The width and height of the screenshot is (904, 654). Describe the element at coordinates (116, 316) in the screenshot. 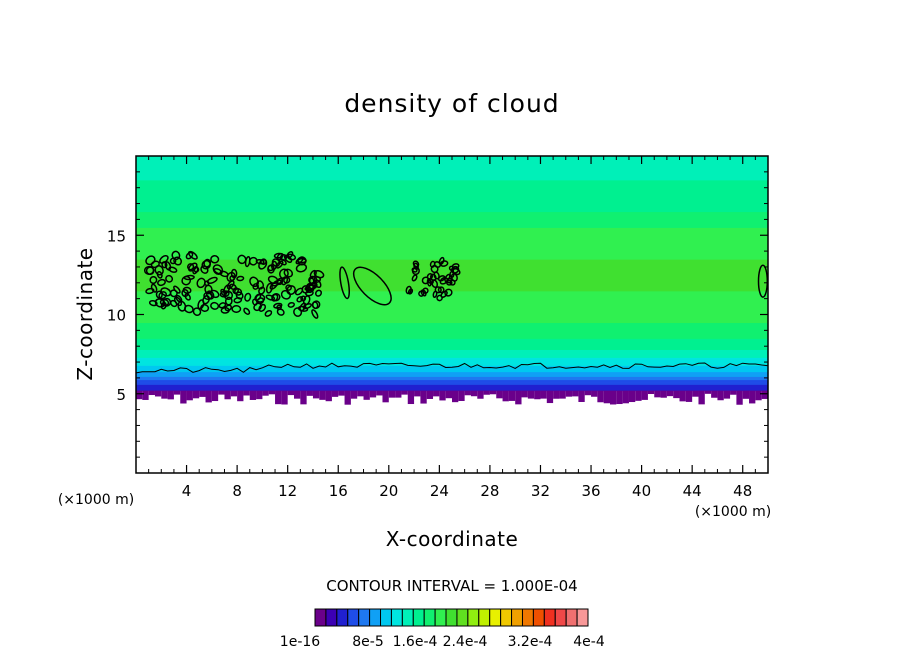

I see `y-tick-label: 10` at that location.